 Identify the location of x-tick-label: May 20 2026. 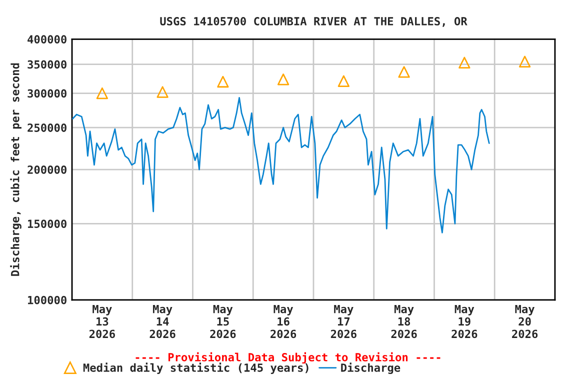
(525, 321).